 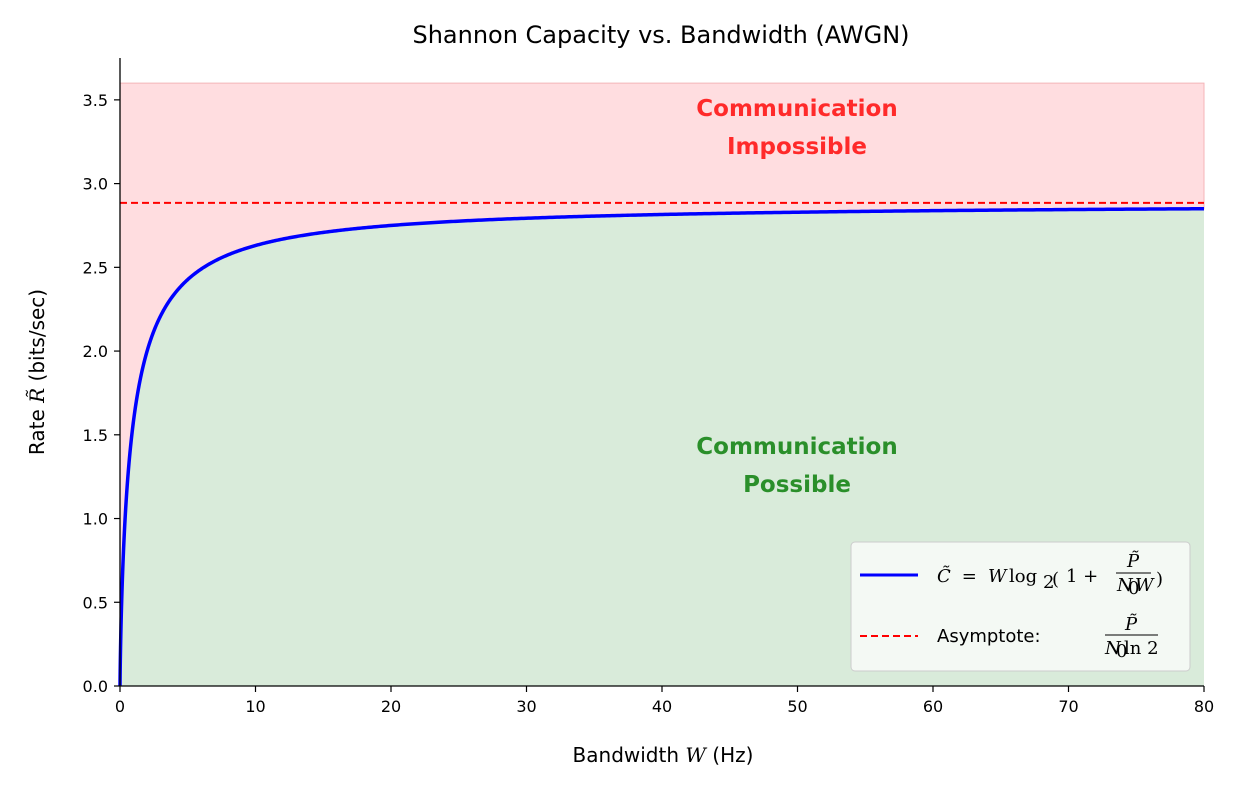 I want to click on legend-capacity-den-w: W, so click(x=1145, y=585).